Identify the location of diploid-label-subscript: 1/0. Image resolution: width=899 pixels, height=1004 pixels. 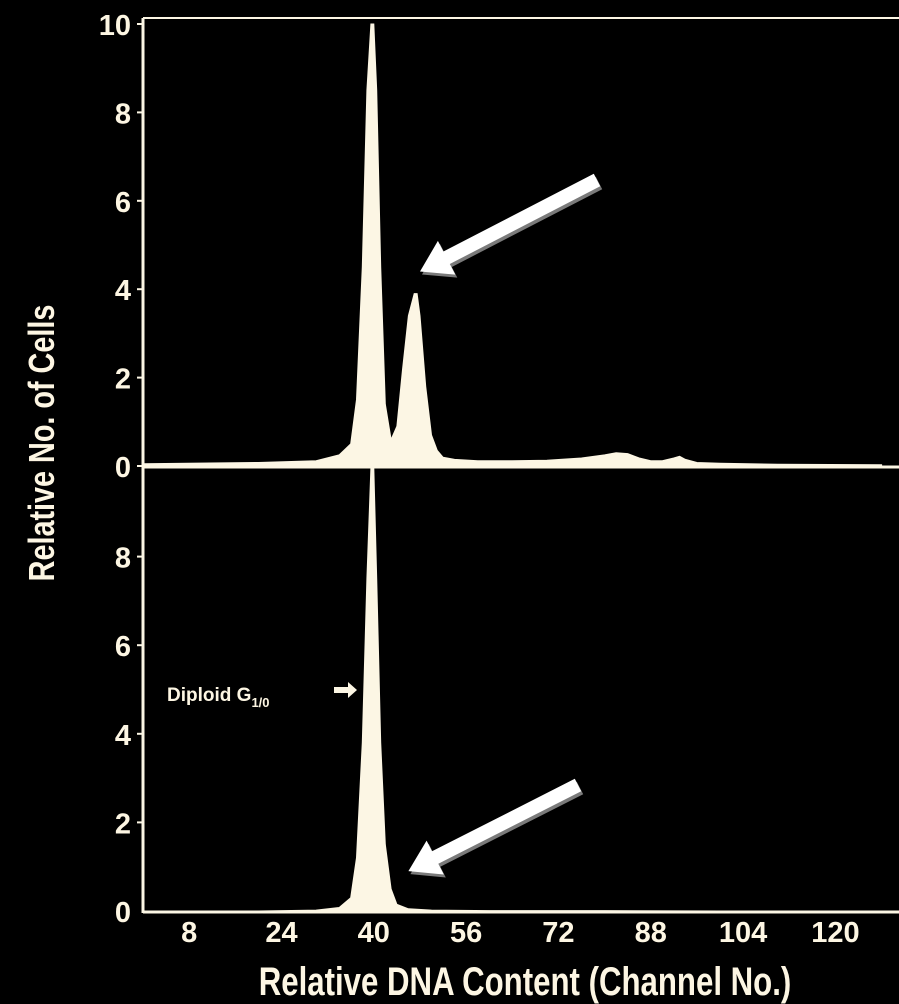
(260, 702).